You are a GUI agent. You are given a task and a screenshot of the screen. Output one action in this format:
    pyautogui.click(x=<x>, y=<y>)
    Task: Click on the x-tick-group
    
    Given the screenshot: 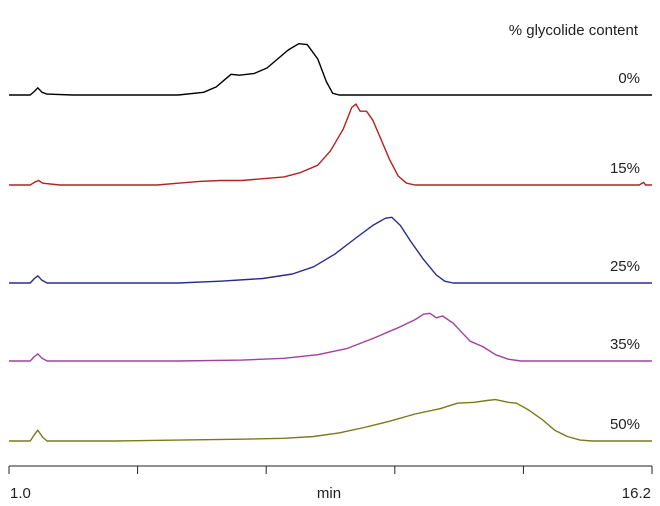 What is the action you would take?
    pyautogui.click(x=330, y=470)
    